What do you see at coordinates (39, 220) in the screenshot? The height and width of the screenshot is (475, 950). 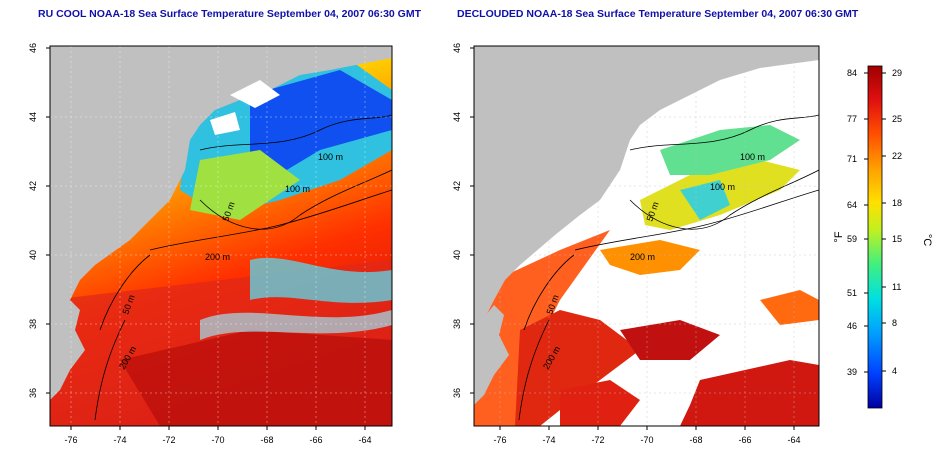 I see `left-y-axis: 46 44 42 40 38 36` at bounding box center [39, 220].